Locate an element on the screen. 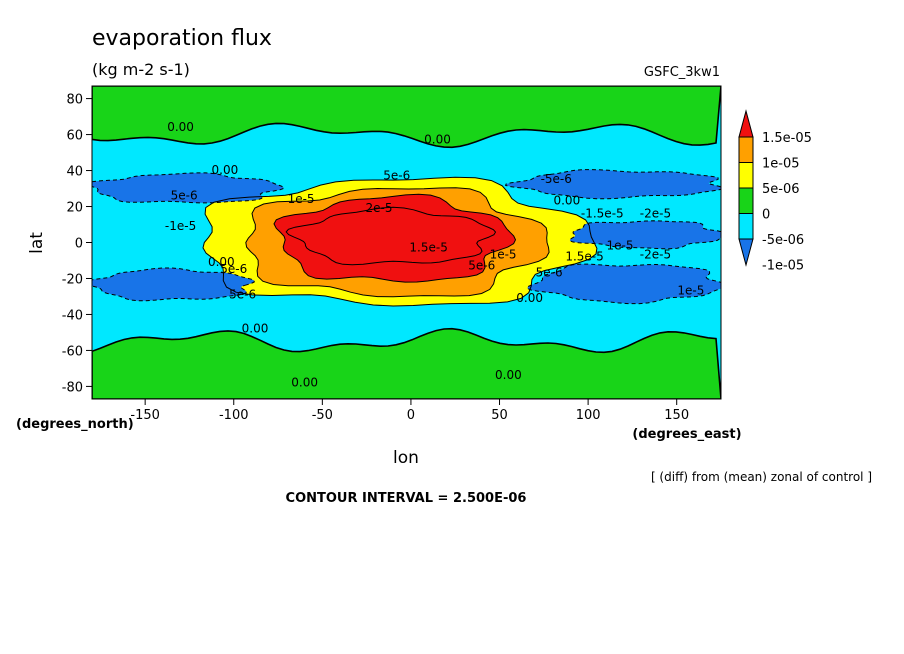 The image size is (904, 654). y-tick-label: 0 is located at coordinates (79, 244).